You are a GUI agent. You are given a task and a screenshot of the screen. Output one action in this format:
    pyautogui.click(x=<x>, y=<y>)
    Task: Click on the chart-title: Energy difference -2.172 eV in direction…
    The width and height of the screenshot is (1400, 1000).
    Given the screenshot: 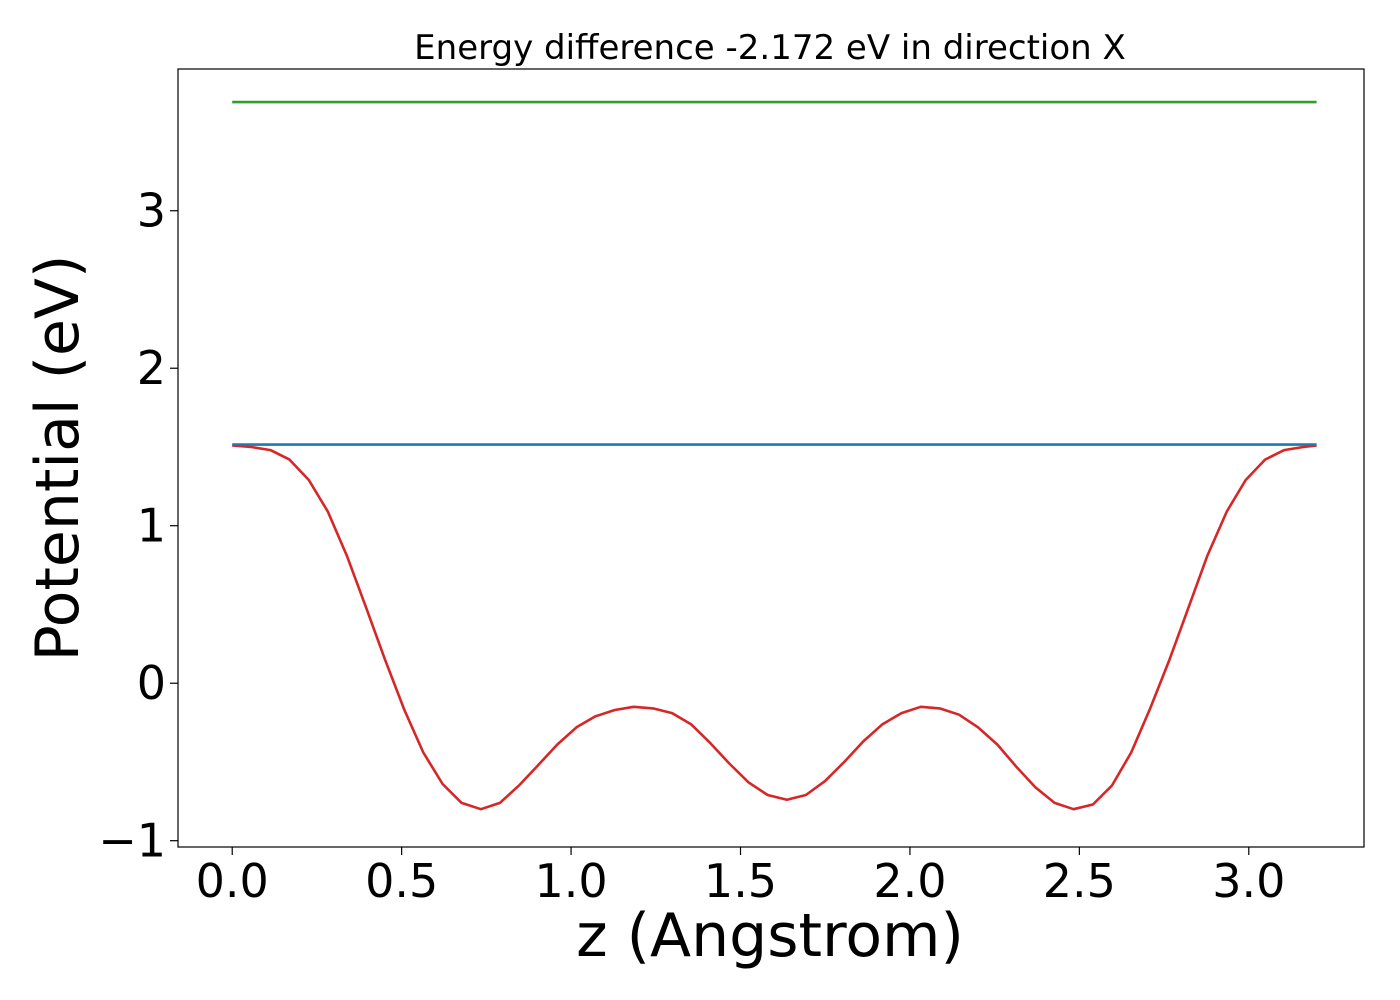 What is the action you would take?
    pyautogui.click(x=770, y=48)
    